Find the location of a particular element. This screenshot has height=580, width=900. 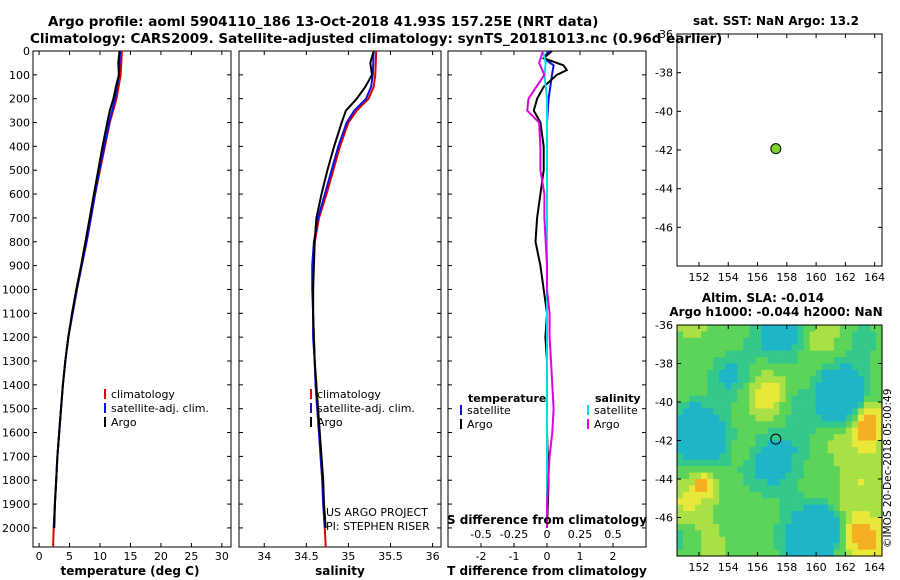

x-tick-label: 30 is located at coordinates (222, 556).